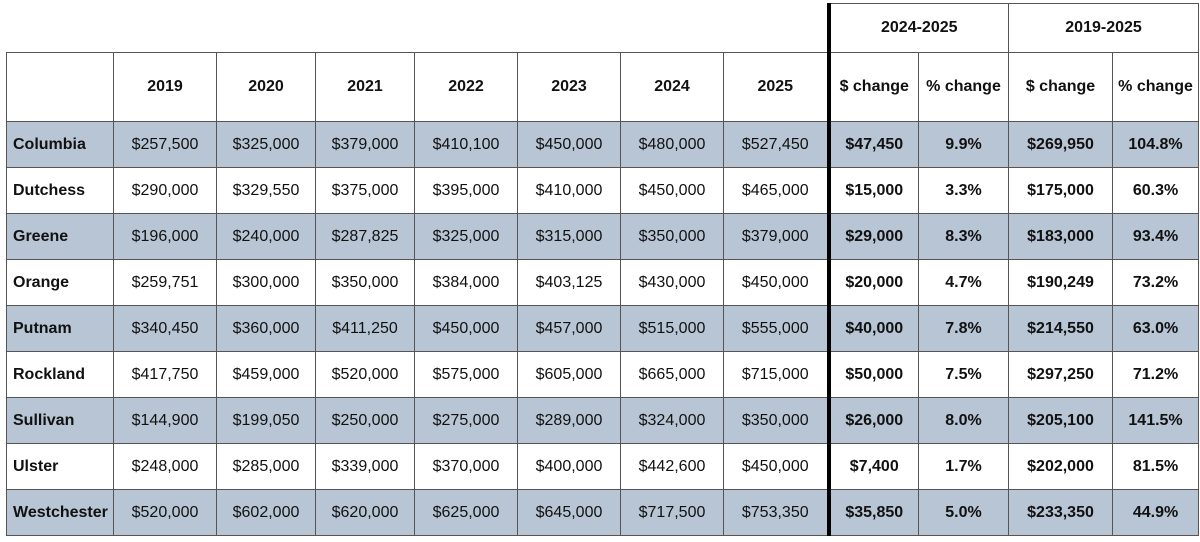 This screenshot has height=542, width=1200. What do you see at coordinates (872, 466) in the screenshot?
I see `value-cell: $7,400` at bounding box center [872, 466].